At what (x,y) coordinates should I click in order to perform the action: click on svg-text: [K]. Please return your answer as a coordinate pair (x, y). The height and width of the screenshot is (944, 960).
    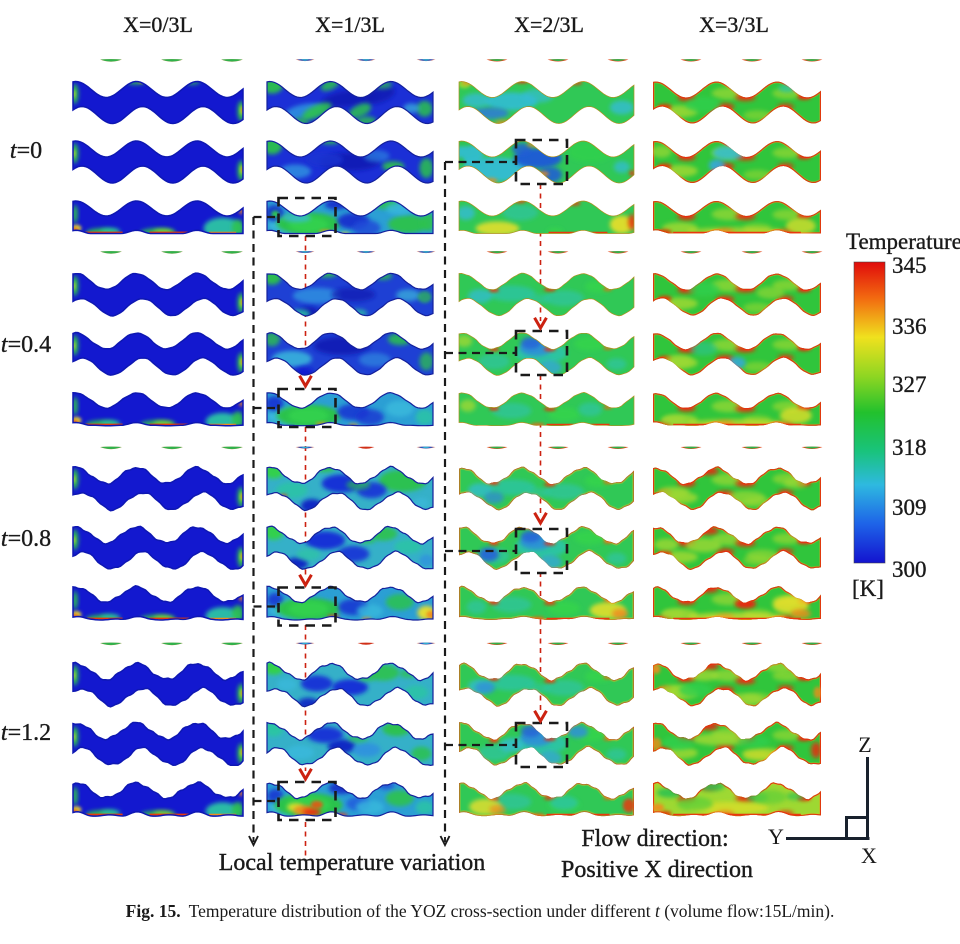
    Looking at the image, I should click on (868, 588).